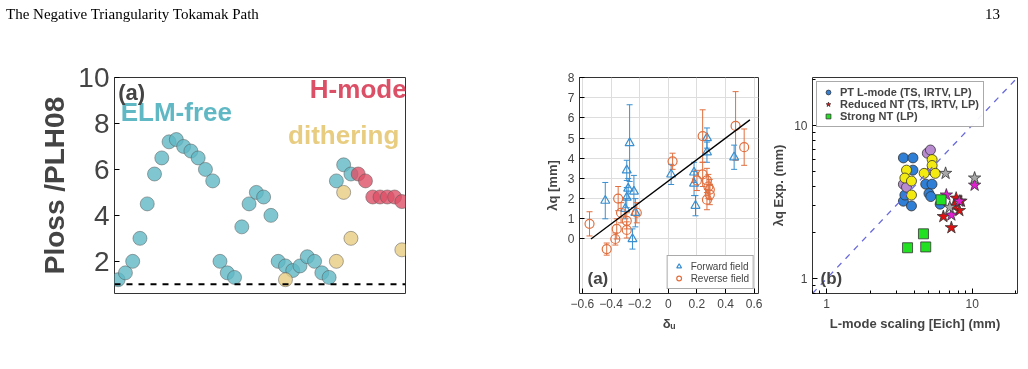 The image size is (1028, 369). What do you see at coordinates (909, 104) in the screenshot?
I see `legend-label: Reduced NT (TS, IRTV, LP)` at bounding box center [909, 104].